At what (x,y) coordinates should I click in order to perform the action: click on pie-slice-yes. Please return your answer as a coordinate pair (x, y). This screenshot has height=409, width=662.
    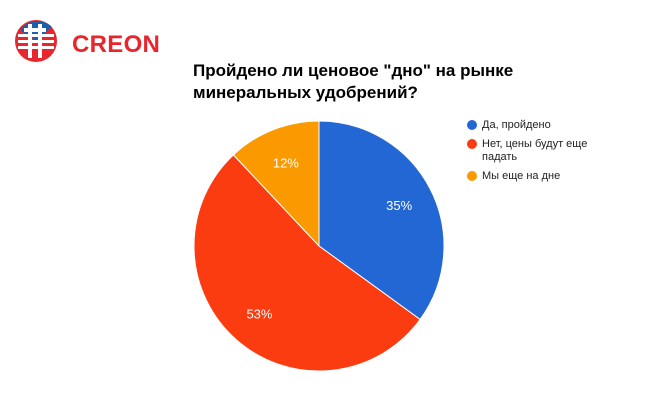
    Looking at the image, I should click on (381, 220).